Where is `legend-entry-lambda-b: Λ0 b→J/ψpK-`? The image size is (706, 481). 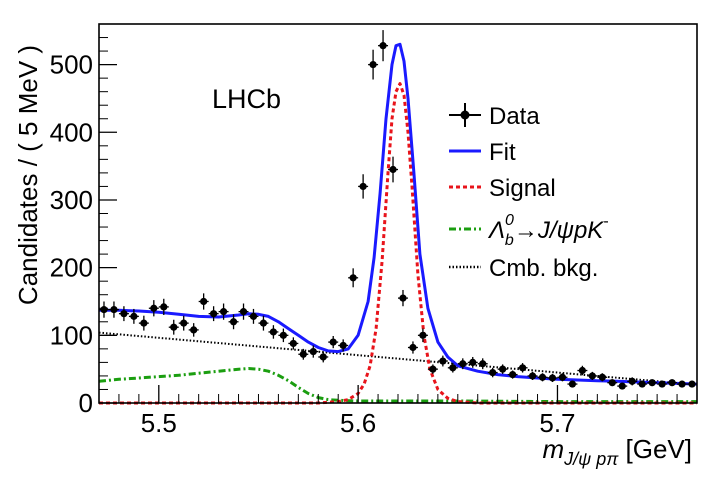
legend-entry-lambda-b: Λ0 b→J/ψpK- is located at coordinates (529, 230).